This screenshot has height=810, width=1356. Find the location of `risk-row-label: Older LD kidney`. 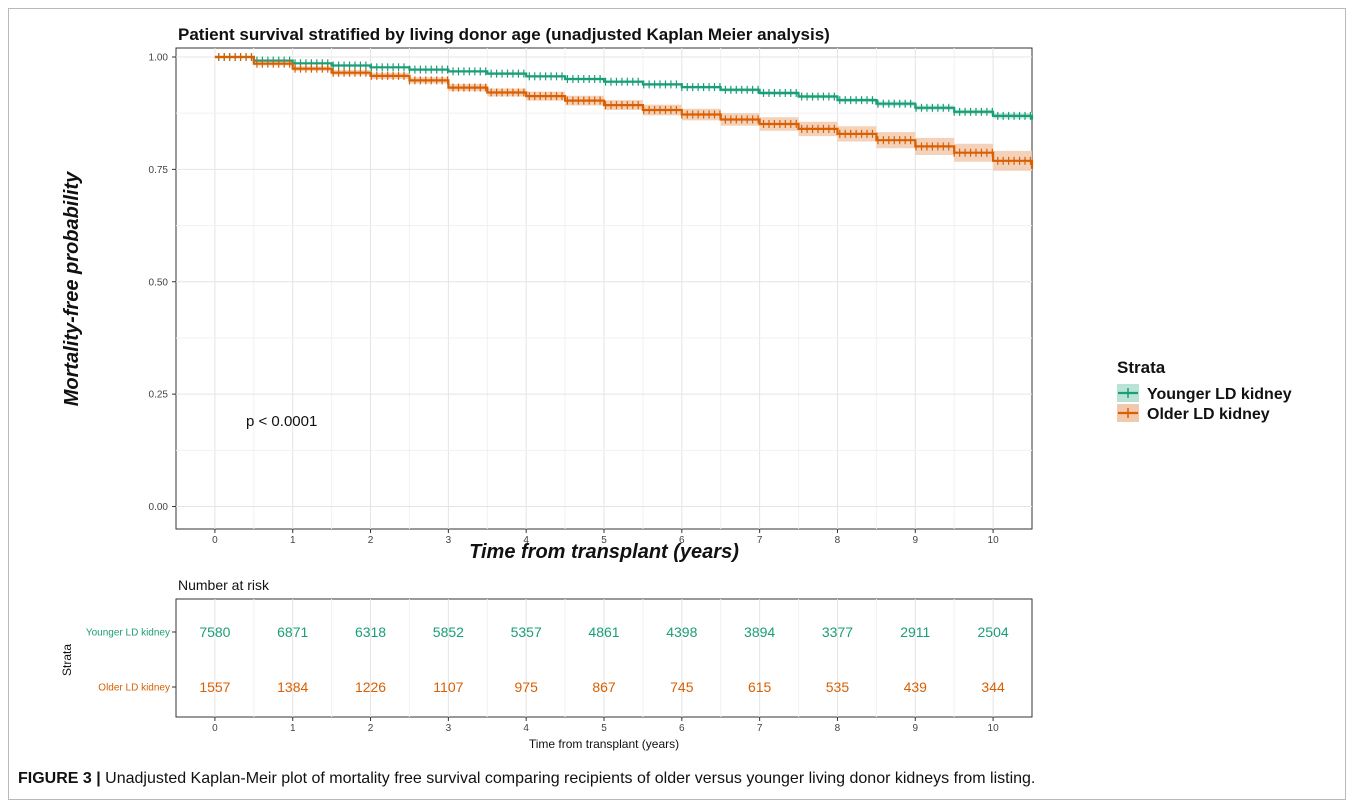

risk-row-label: Older LD kidney is located at coordinates (134, 688).